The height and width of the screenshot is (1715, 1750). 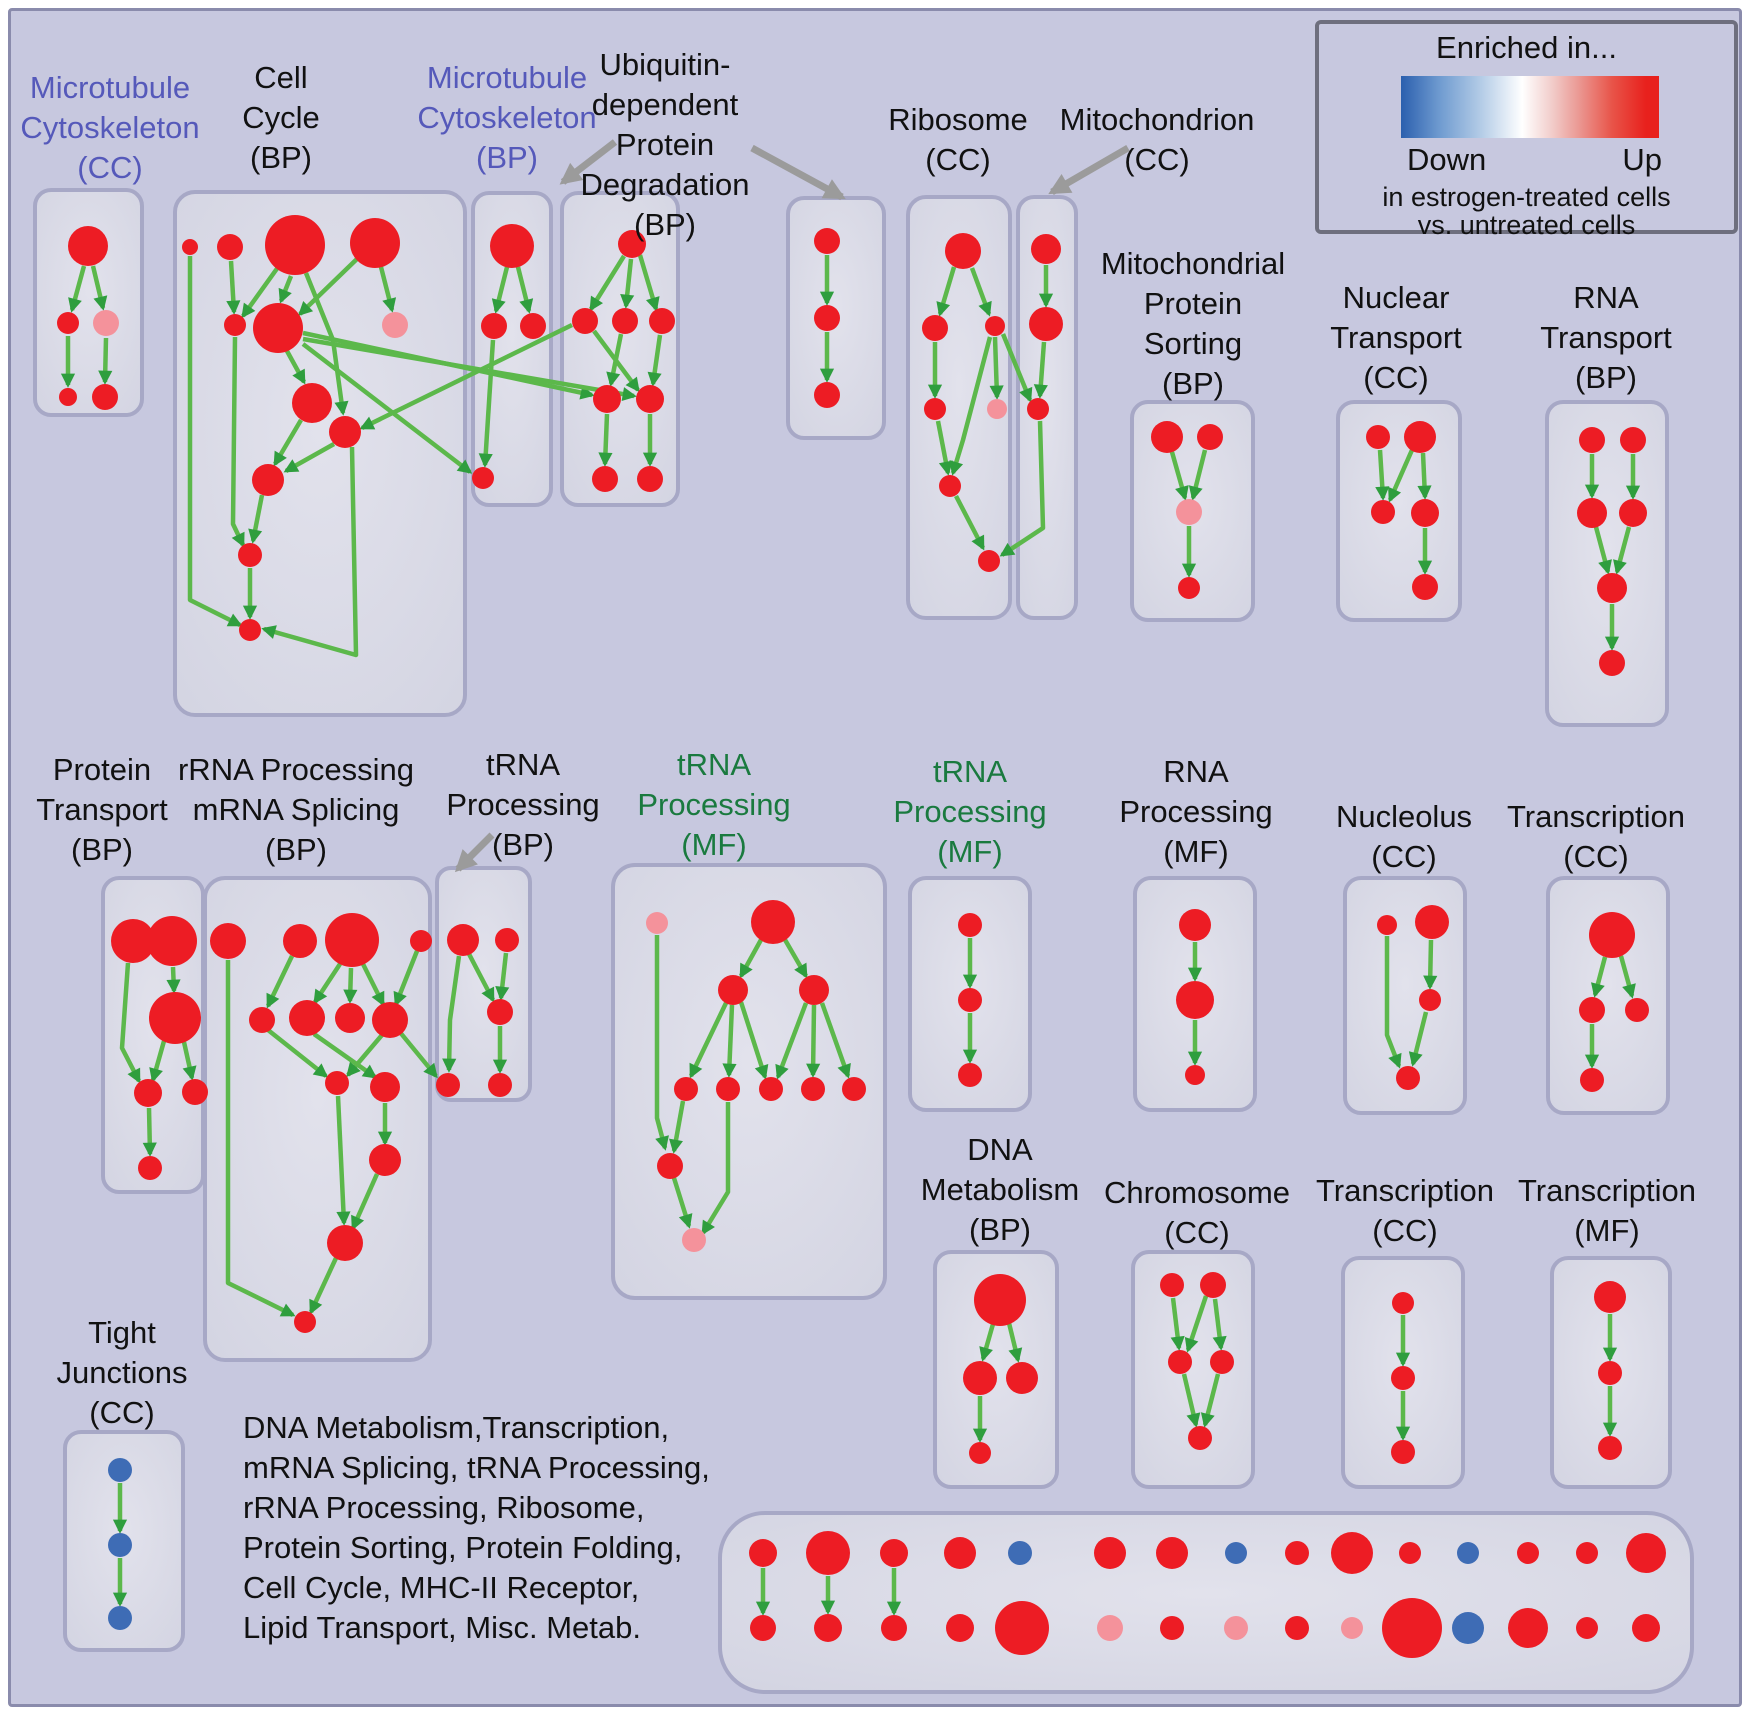 What do you see at coordinates (1642, 159) in the screenshot?
I see `legend-up-label: Up` at bounding box center [1642, 159].